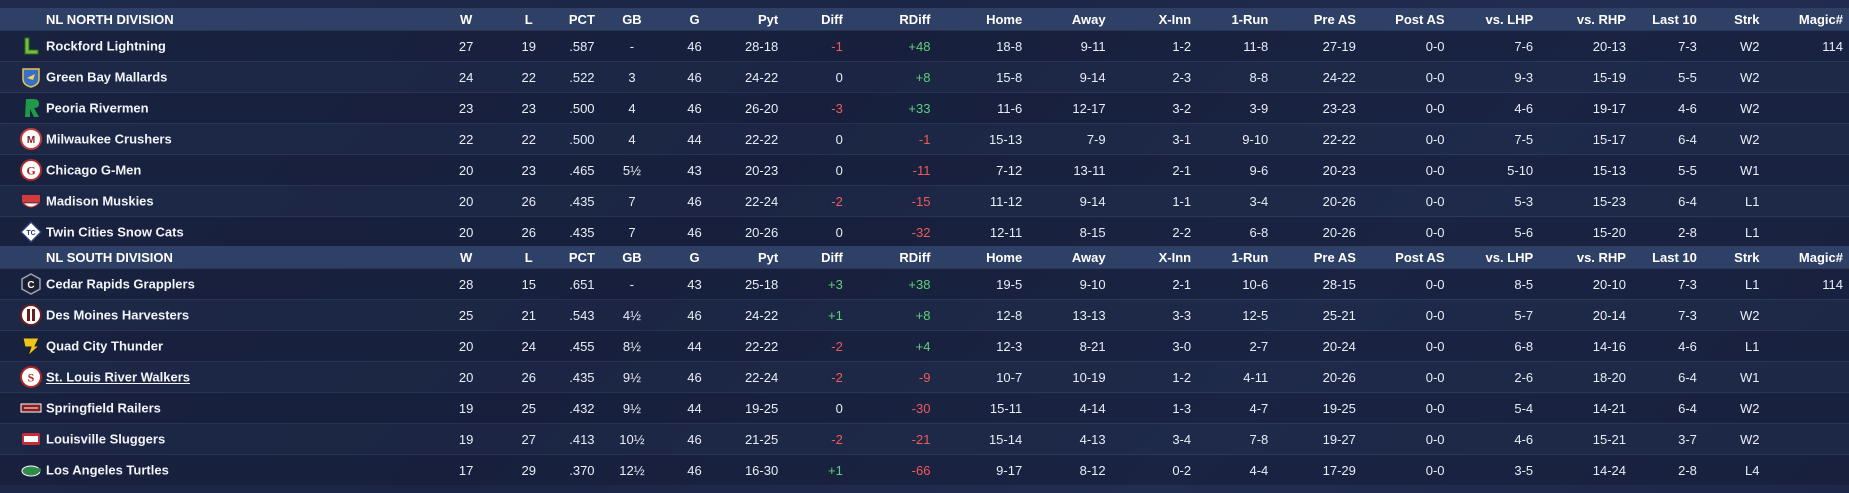 The height and width of the screenshot is (493, 1849). I want to click on team-cell: C Cedar Rapids Grapplers, so click(193, 284).